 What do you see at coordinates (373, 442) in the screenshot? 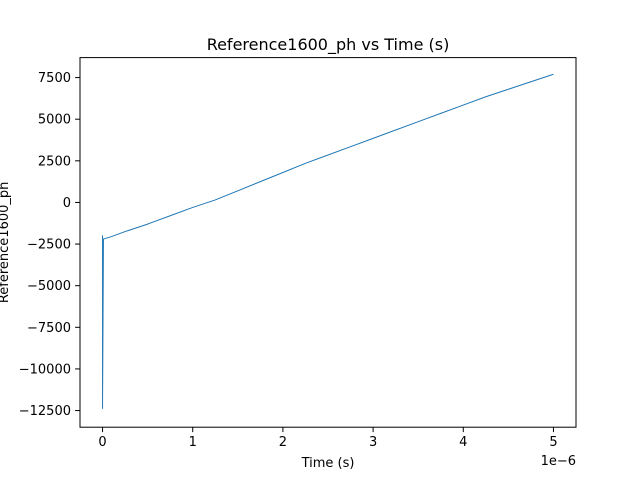
I see `x-tick-label: 3` at bounding box center [373, 442].